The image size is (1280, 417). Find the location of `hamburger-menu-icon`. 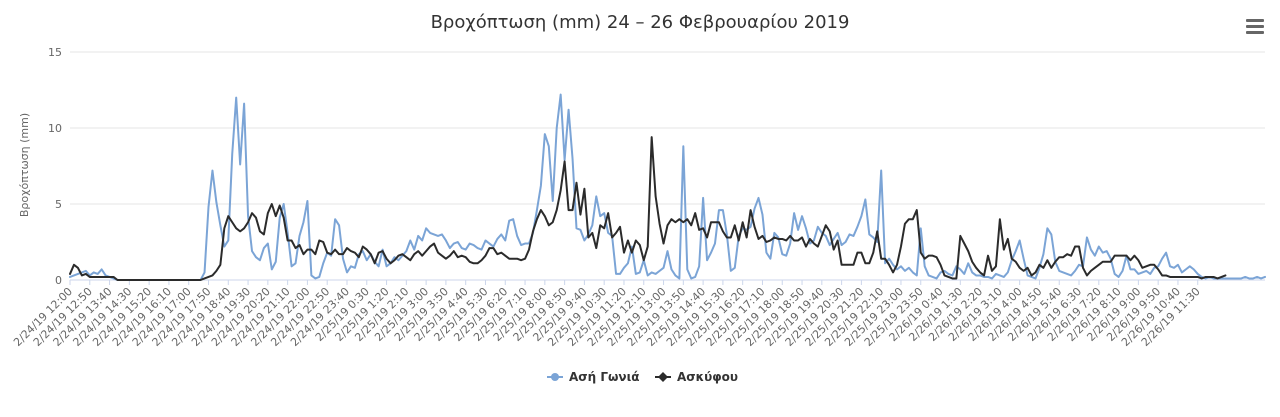

hamburger-menu-icon is located at coordinates (1255, 26).